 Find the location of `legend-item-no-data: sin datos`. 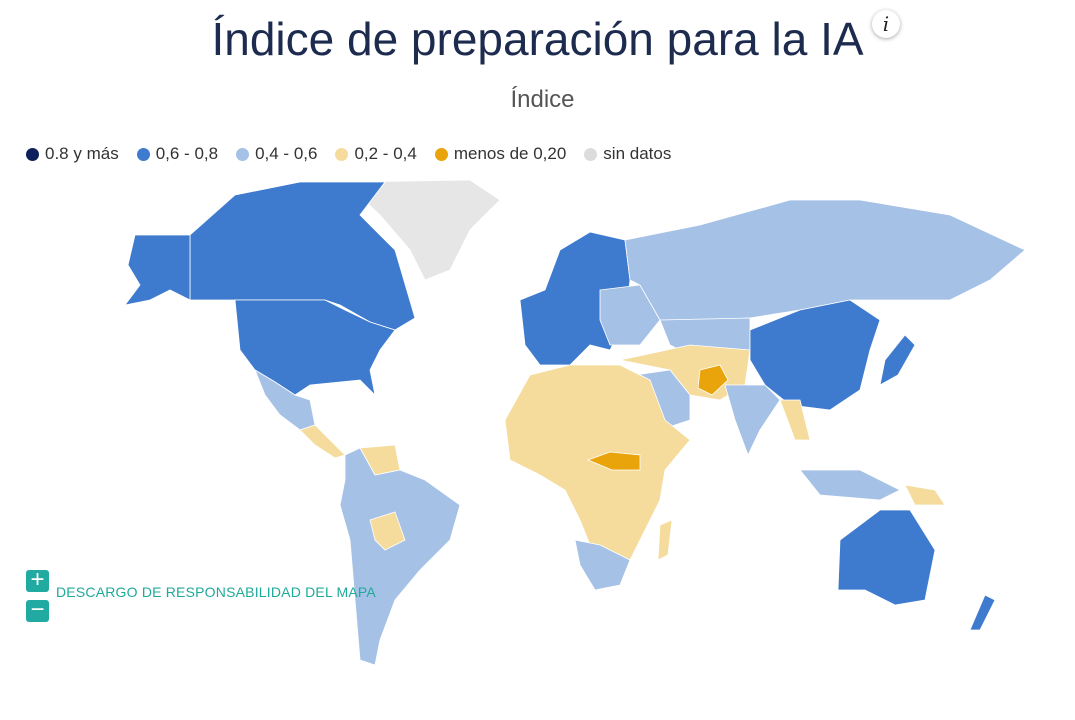

legend-item-no-data: sin datos is located at coordinates (627, 154).